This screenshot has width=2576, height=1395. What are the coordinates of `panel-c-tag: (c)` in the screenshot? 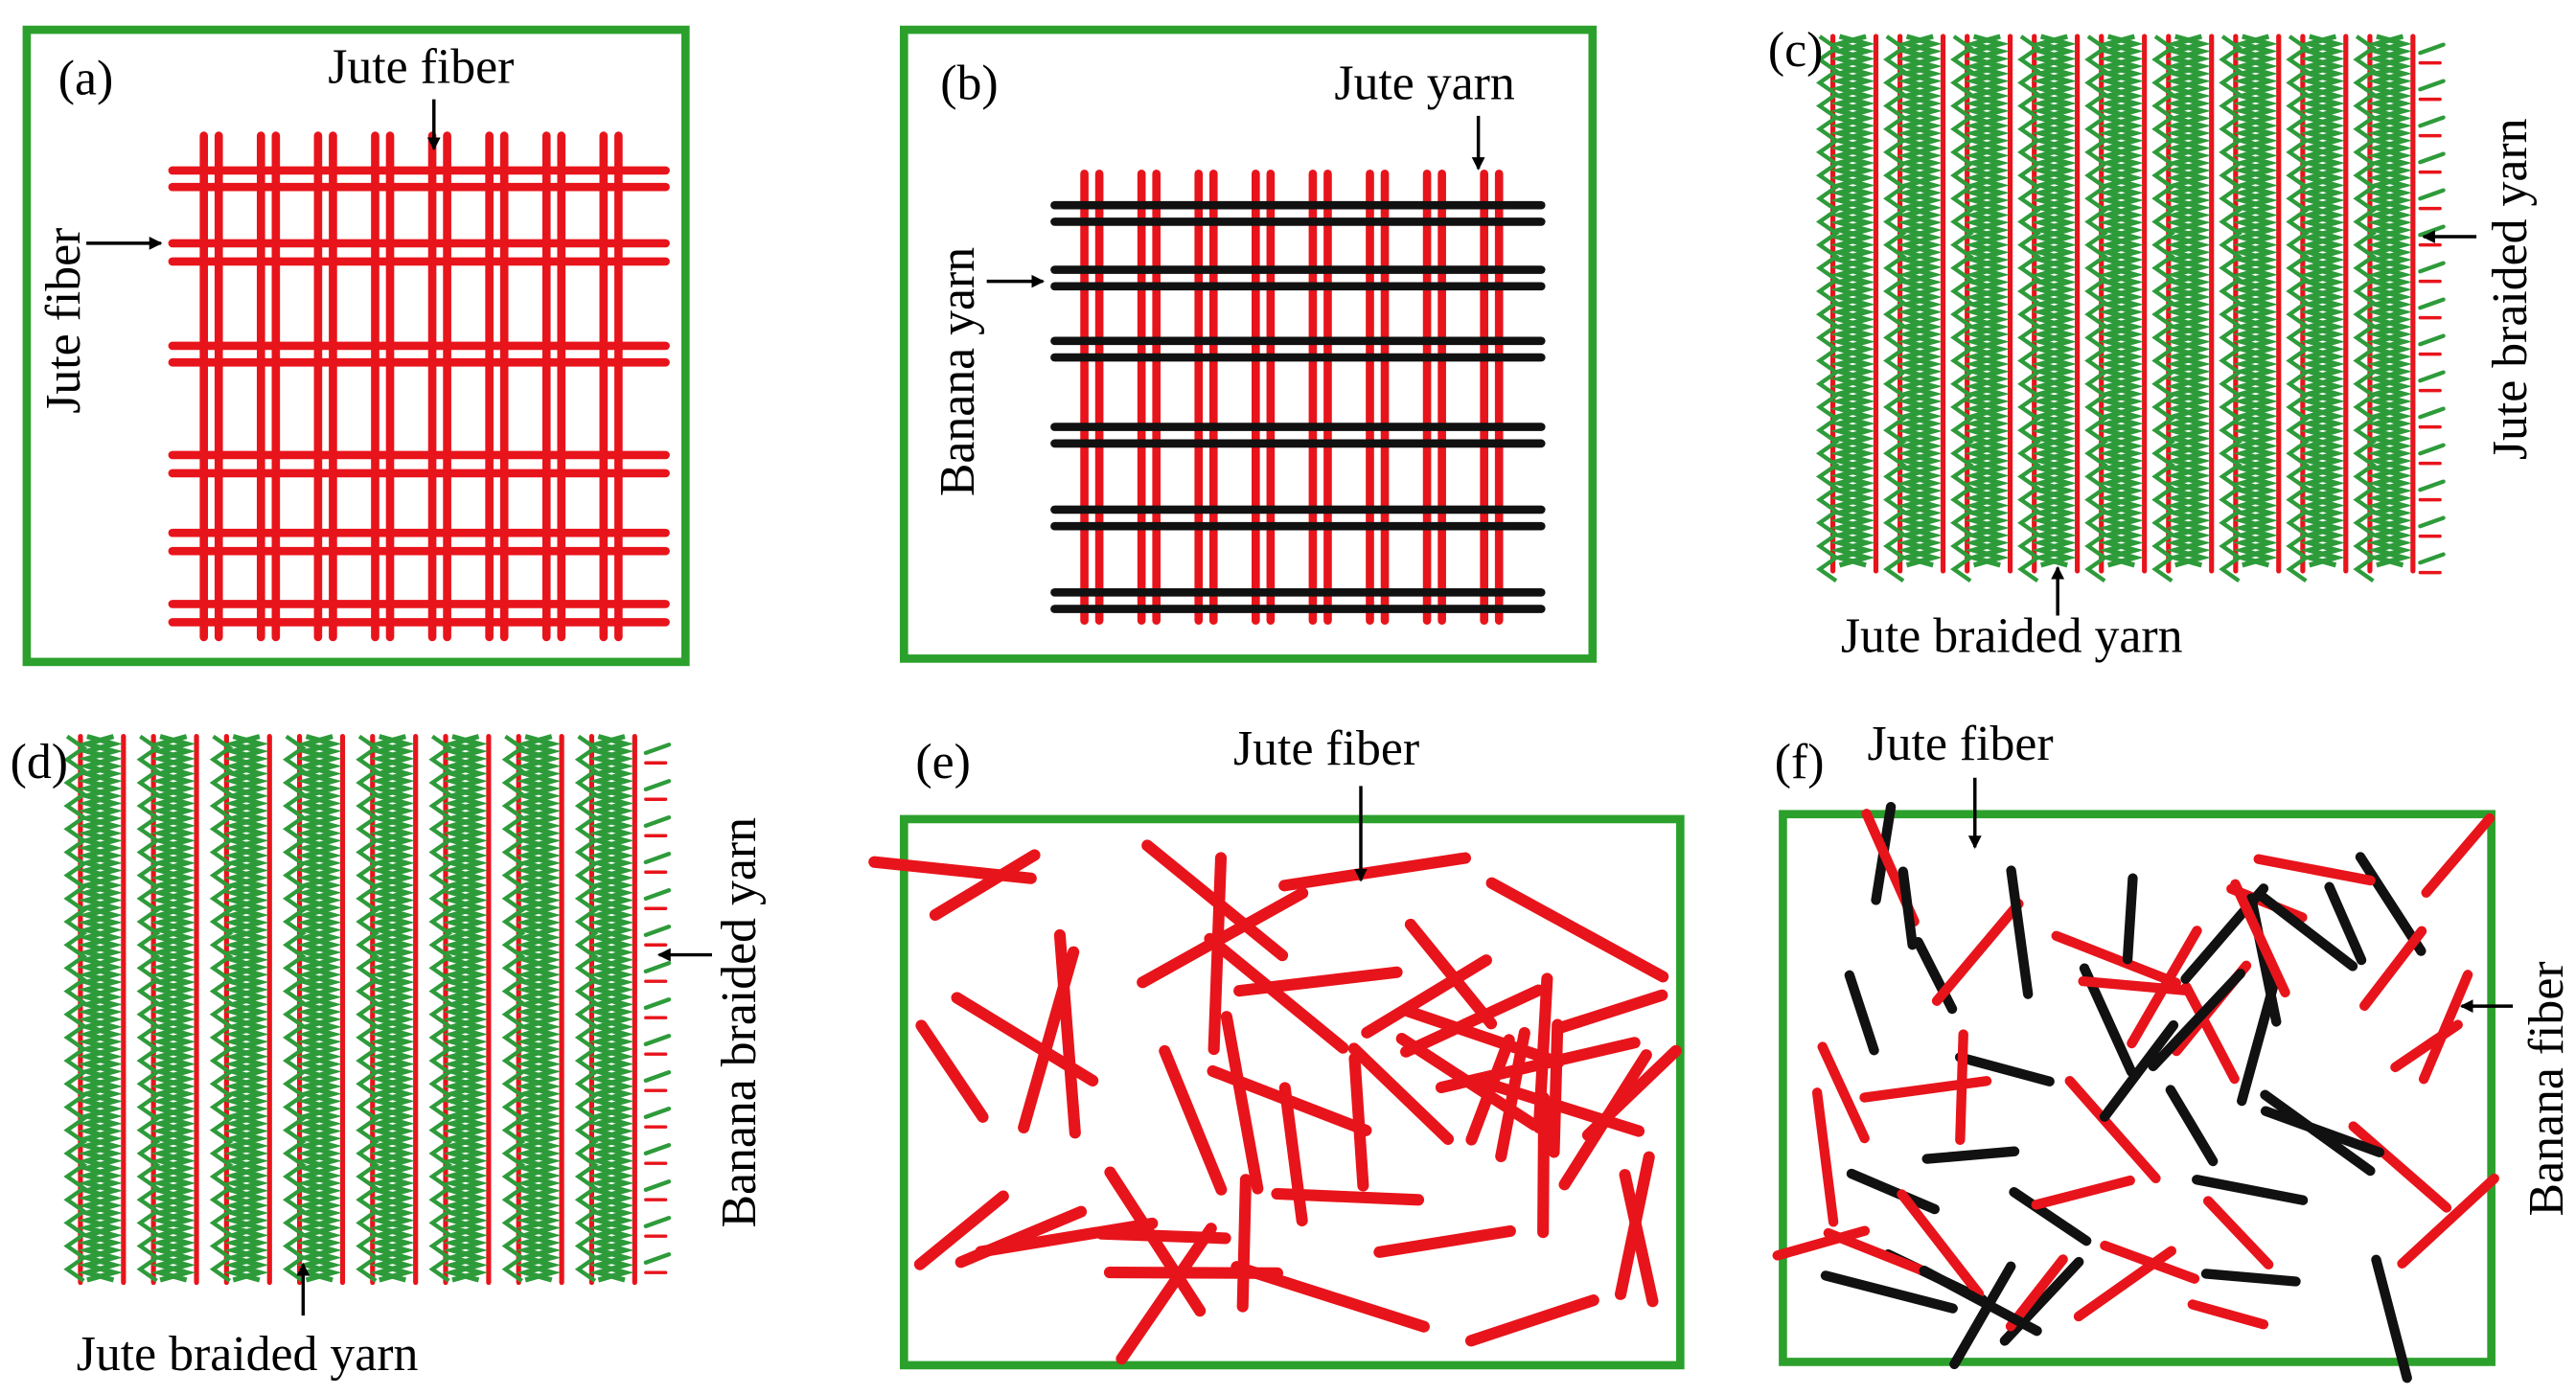 It's located at (1795, 50).